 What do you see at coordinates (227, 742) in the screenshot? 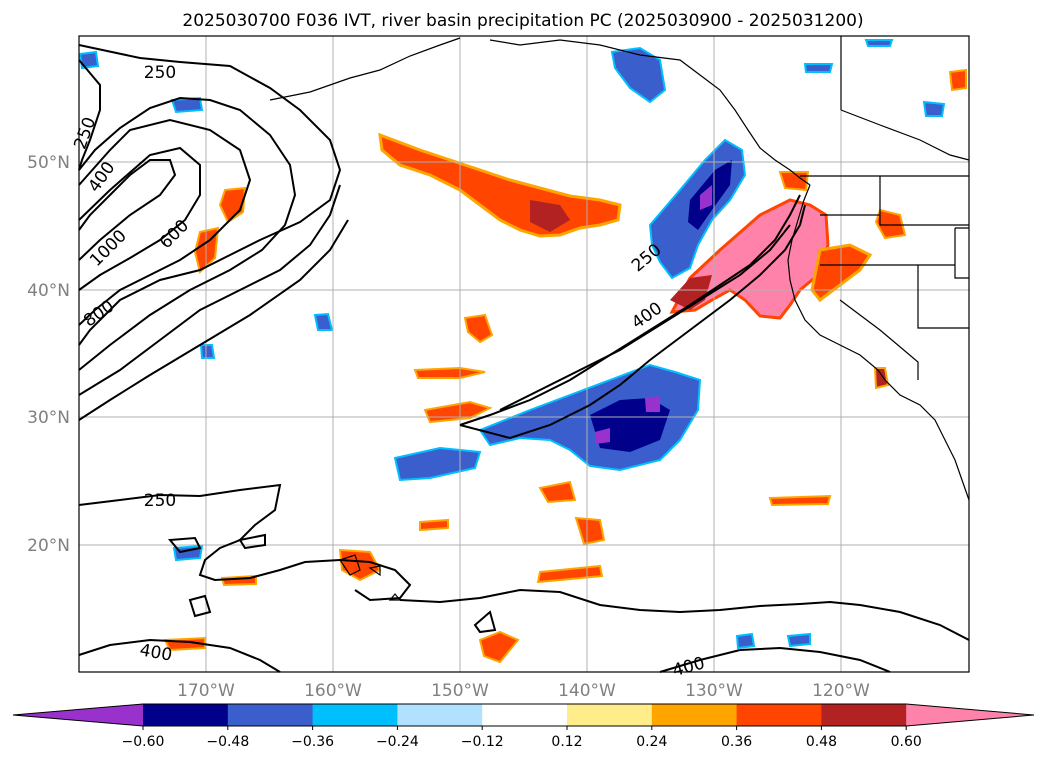
I see `colorbar-tick-label: −0.48` at bounding box center [227, 742].